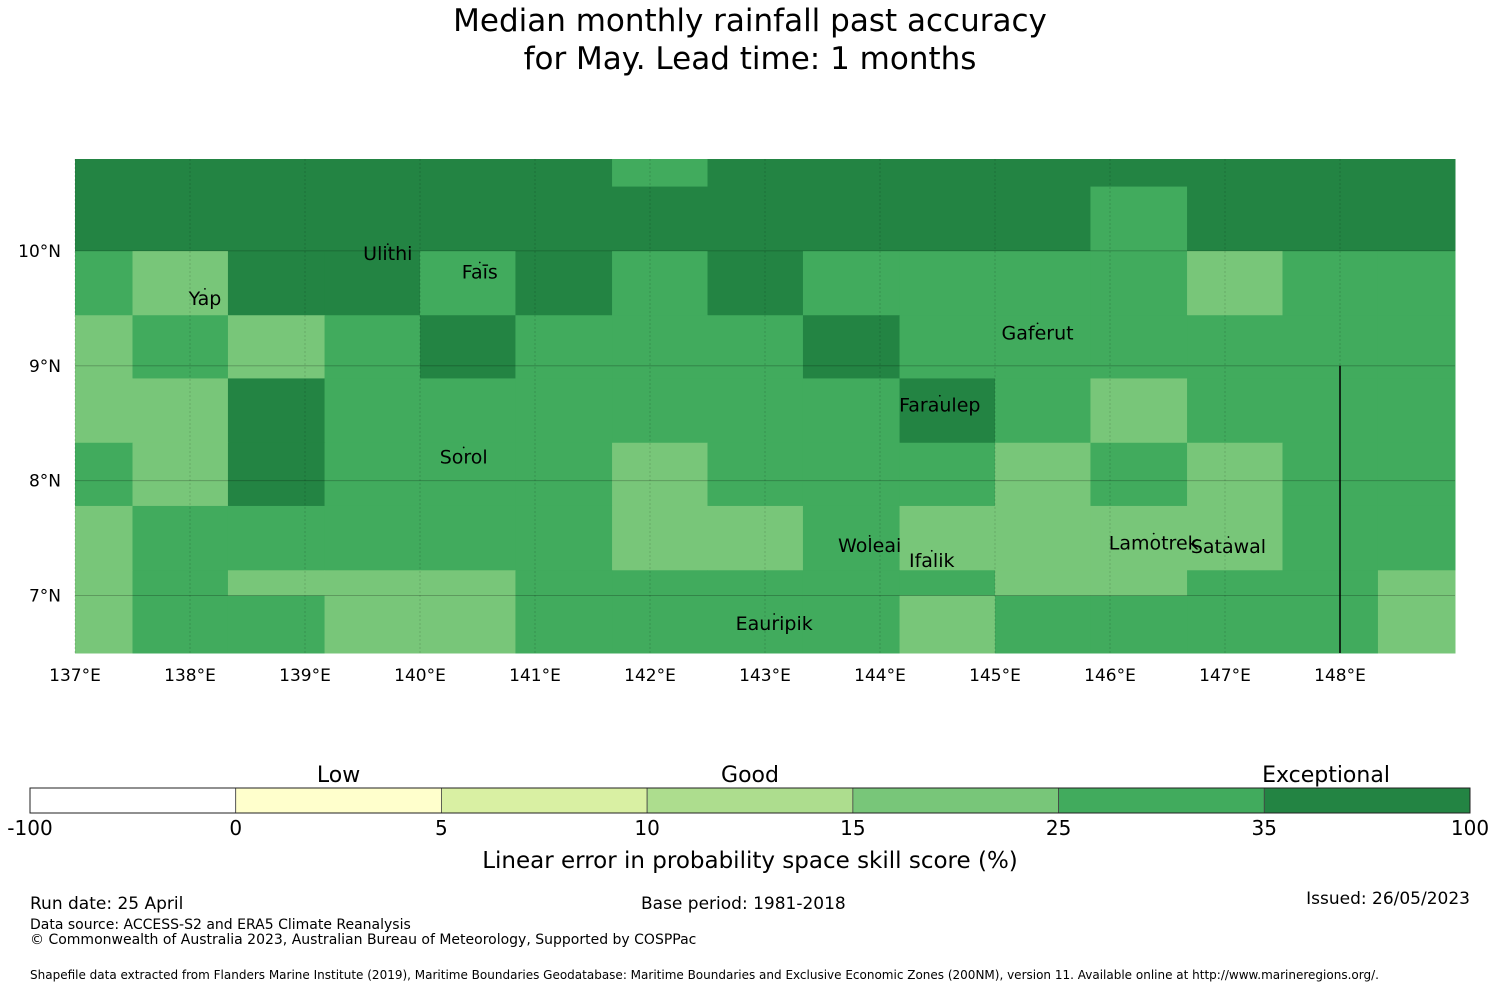  I want to click on place-label: Gaferut, so click(1038, 333).